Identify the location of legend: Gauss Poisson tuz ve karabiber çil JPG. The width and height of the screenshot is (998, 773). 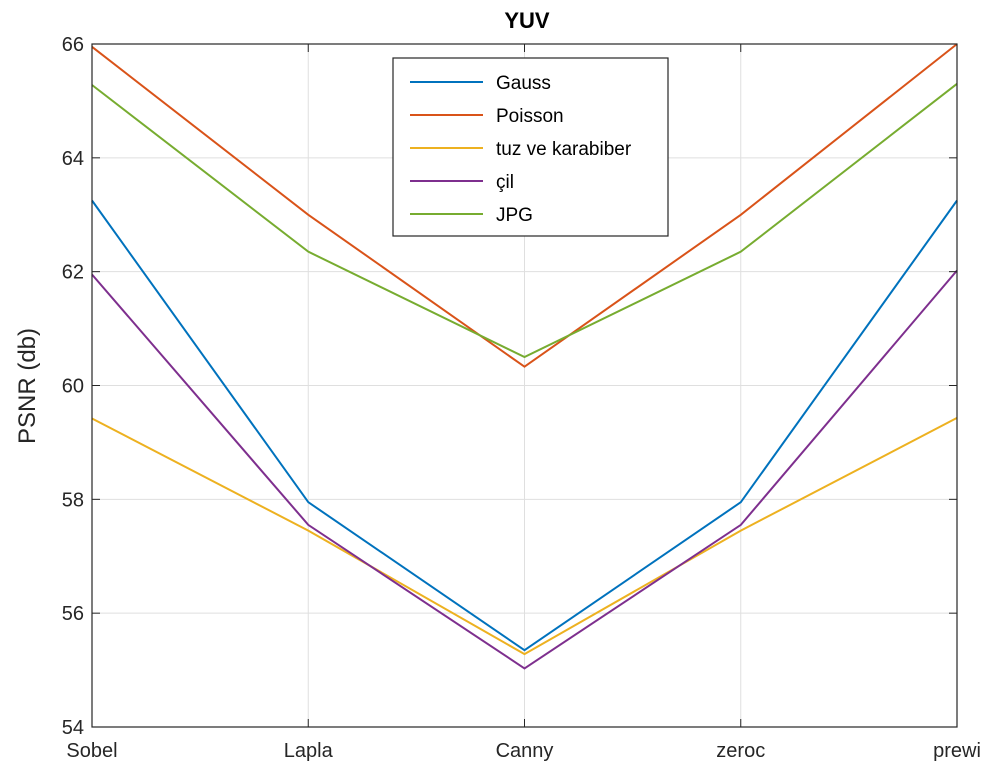
(530, 147).